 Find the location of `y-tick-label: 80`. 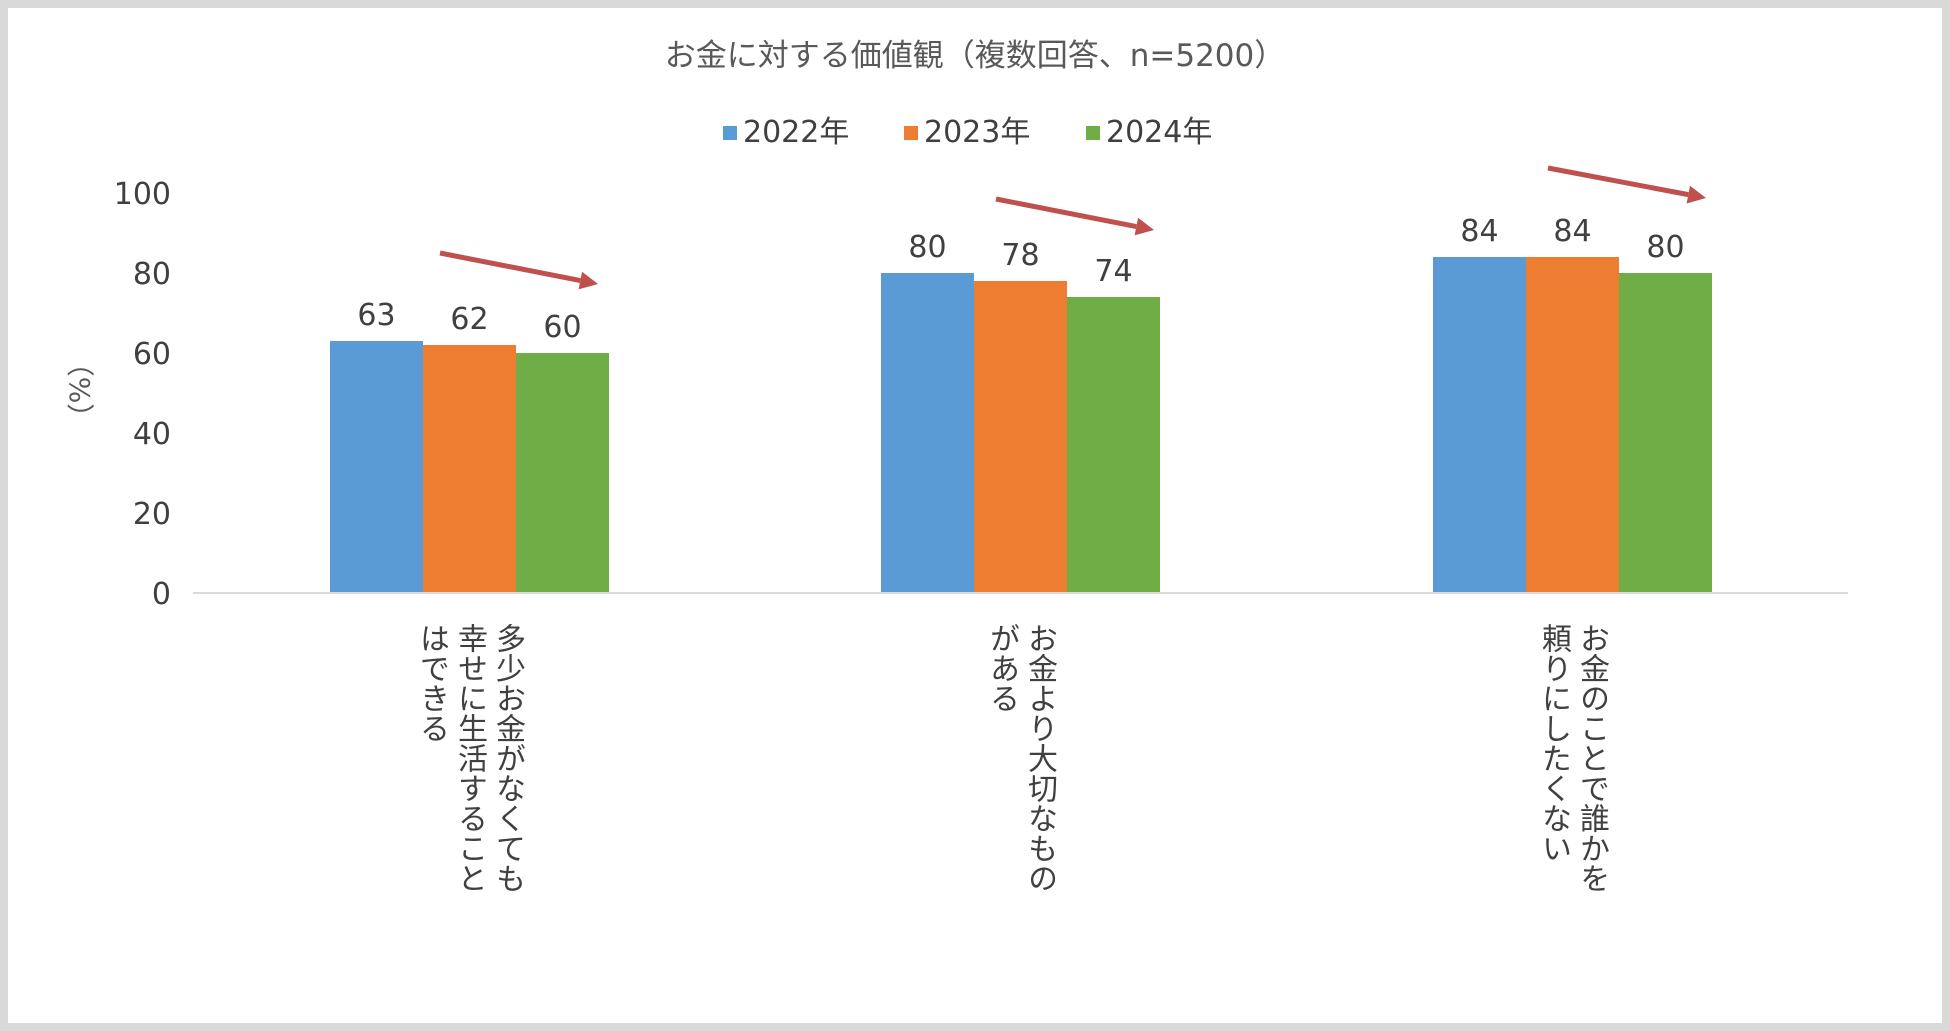

y-tick-label: 80 is located at coordinates (152, 274).